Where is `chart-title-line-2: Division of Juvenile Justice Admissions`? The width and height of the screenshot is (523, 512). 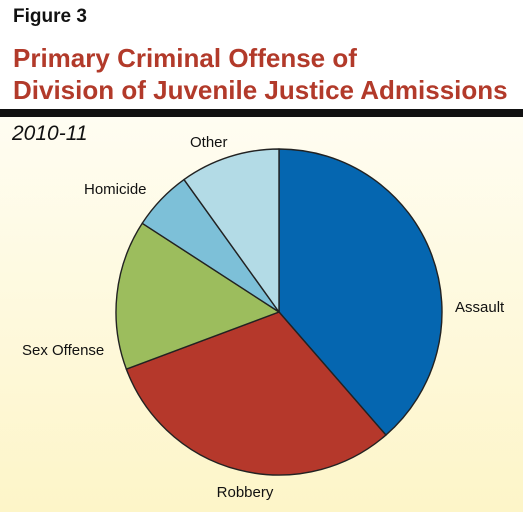 chart-title-line-2: Division of Juvenile Justice Admissions is located at coordinates (260, 90).